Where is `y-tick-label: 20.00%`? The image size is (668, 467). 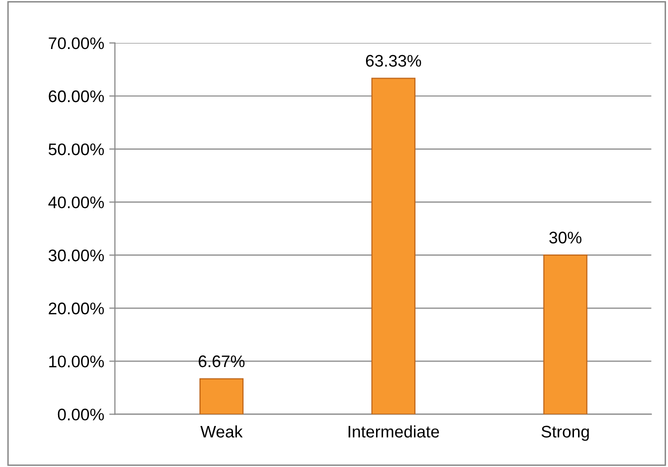 y-tick-label: 20.00% is located at coordinates (76, 308).